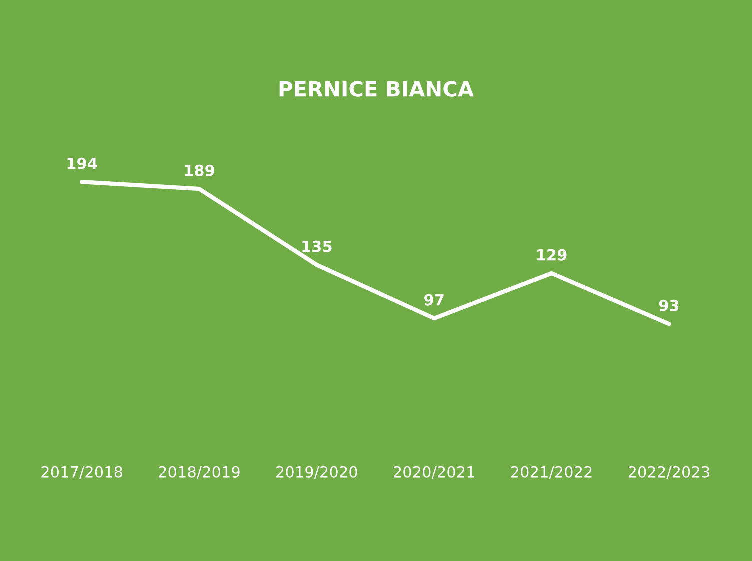 This screenshot has height=561, width=752. Describe the element at coordinates (199, 473) in the screenshot. I see `x-tick-label: 2018/2019` at that location.